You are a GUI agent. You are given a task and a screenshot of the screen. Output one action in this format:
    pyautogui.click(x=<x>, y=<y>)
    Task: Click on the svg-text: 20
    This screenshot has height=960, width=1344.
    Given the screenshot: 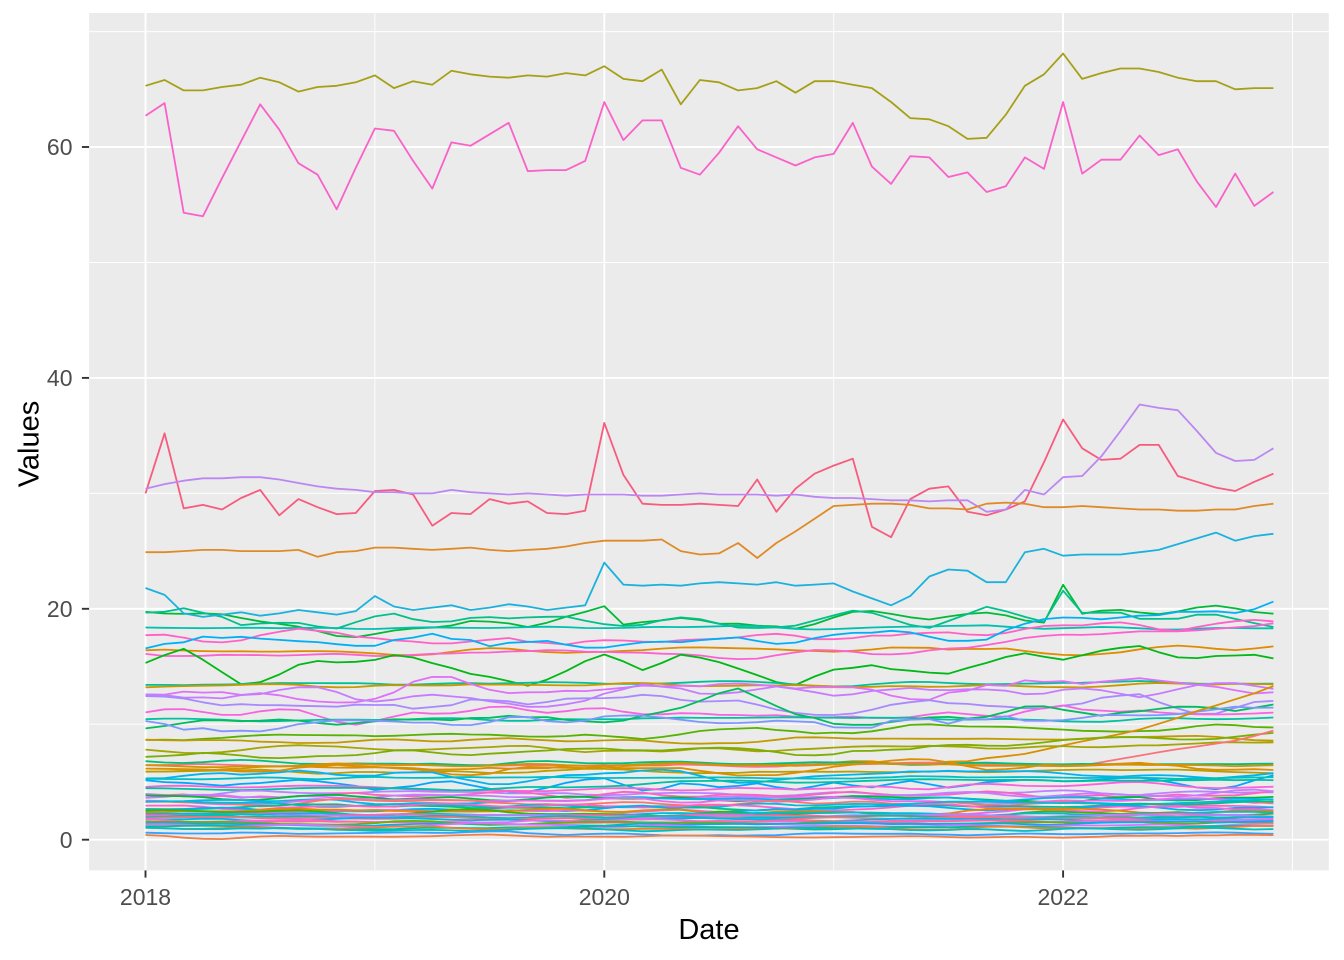 What is the action you would take?
    pyautogui.click(x=60, y=609)
    